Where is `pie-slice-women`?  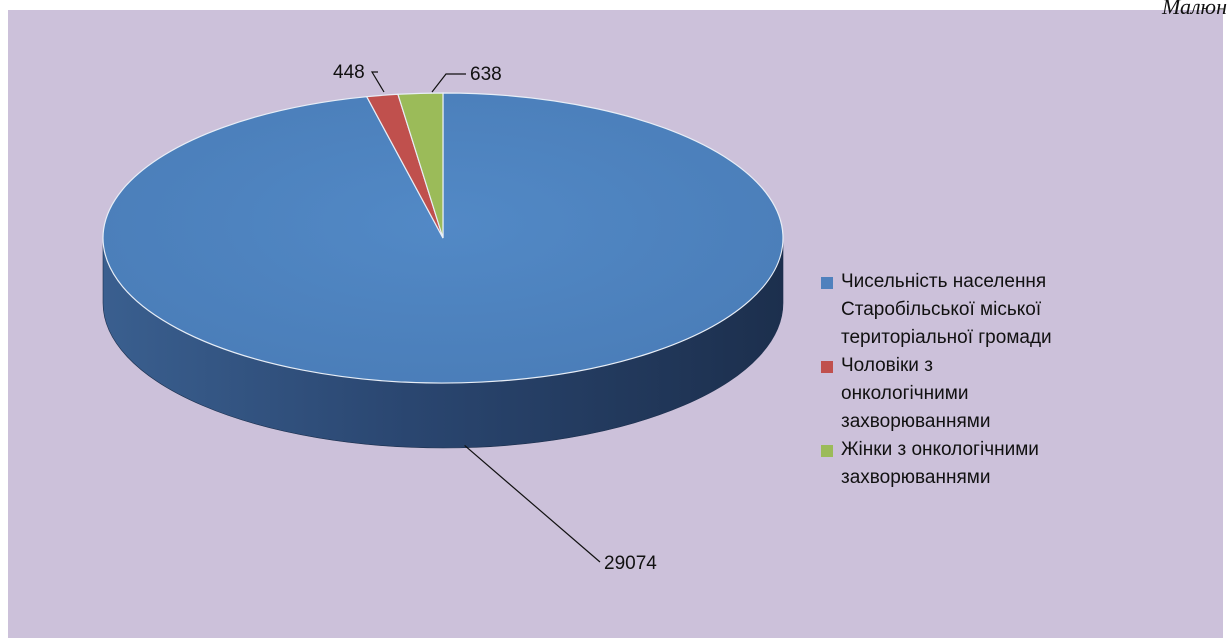 pie-slice-women is located at coordinates (420, 165).